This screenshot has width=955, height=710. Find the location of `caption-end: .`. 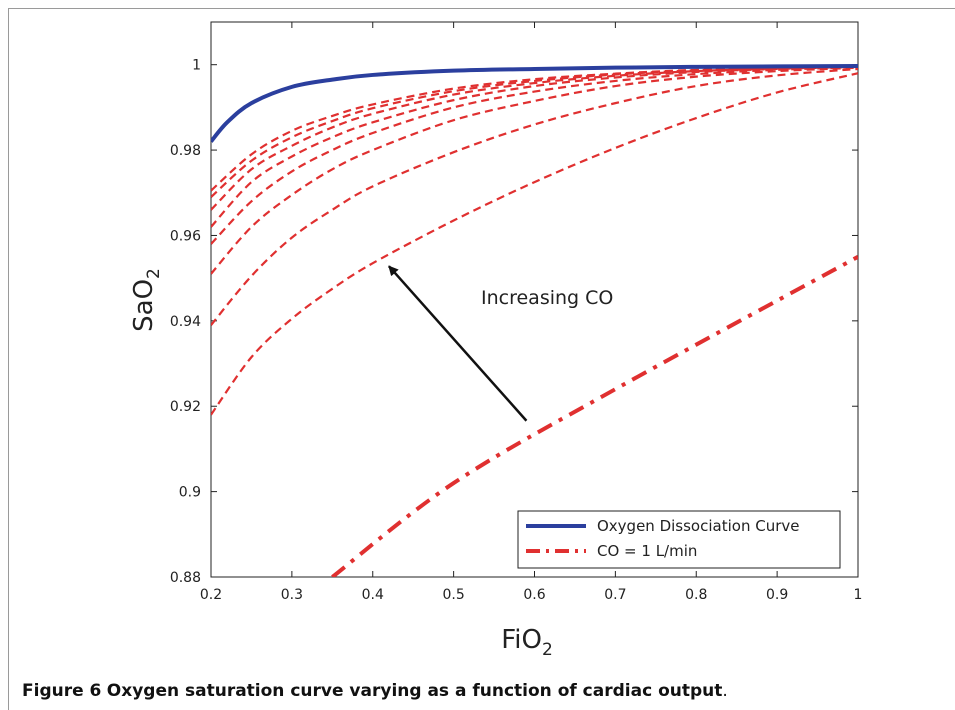

caption-end: . is located at coordinates (725, 691).